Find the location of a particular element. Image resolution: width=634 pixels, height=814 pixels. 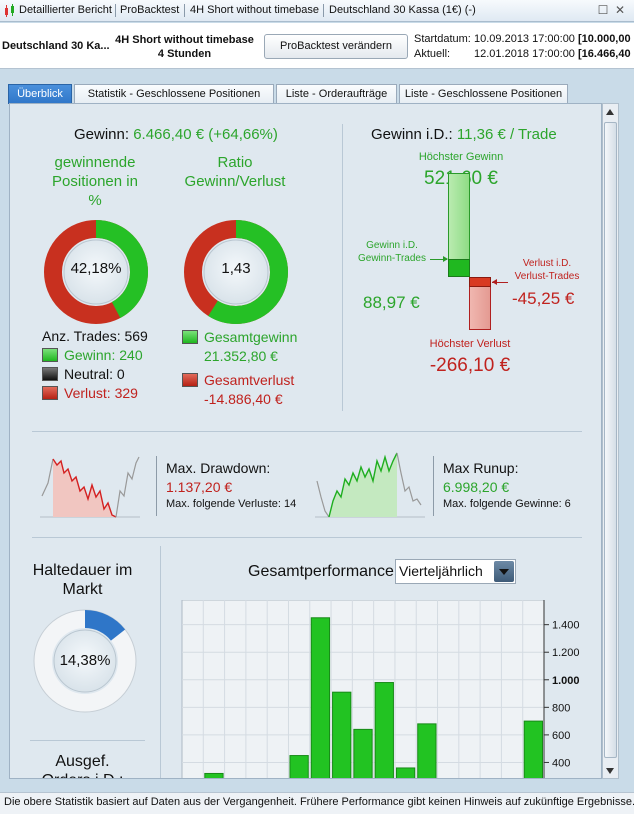

tab-overview: Überblick is located at coordinates (40, 94).